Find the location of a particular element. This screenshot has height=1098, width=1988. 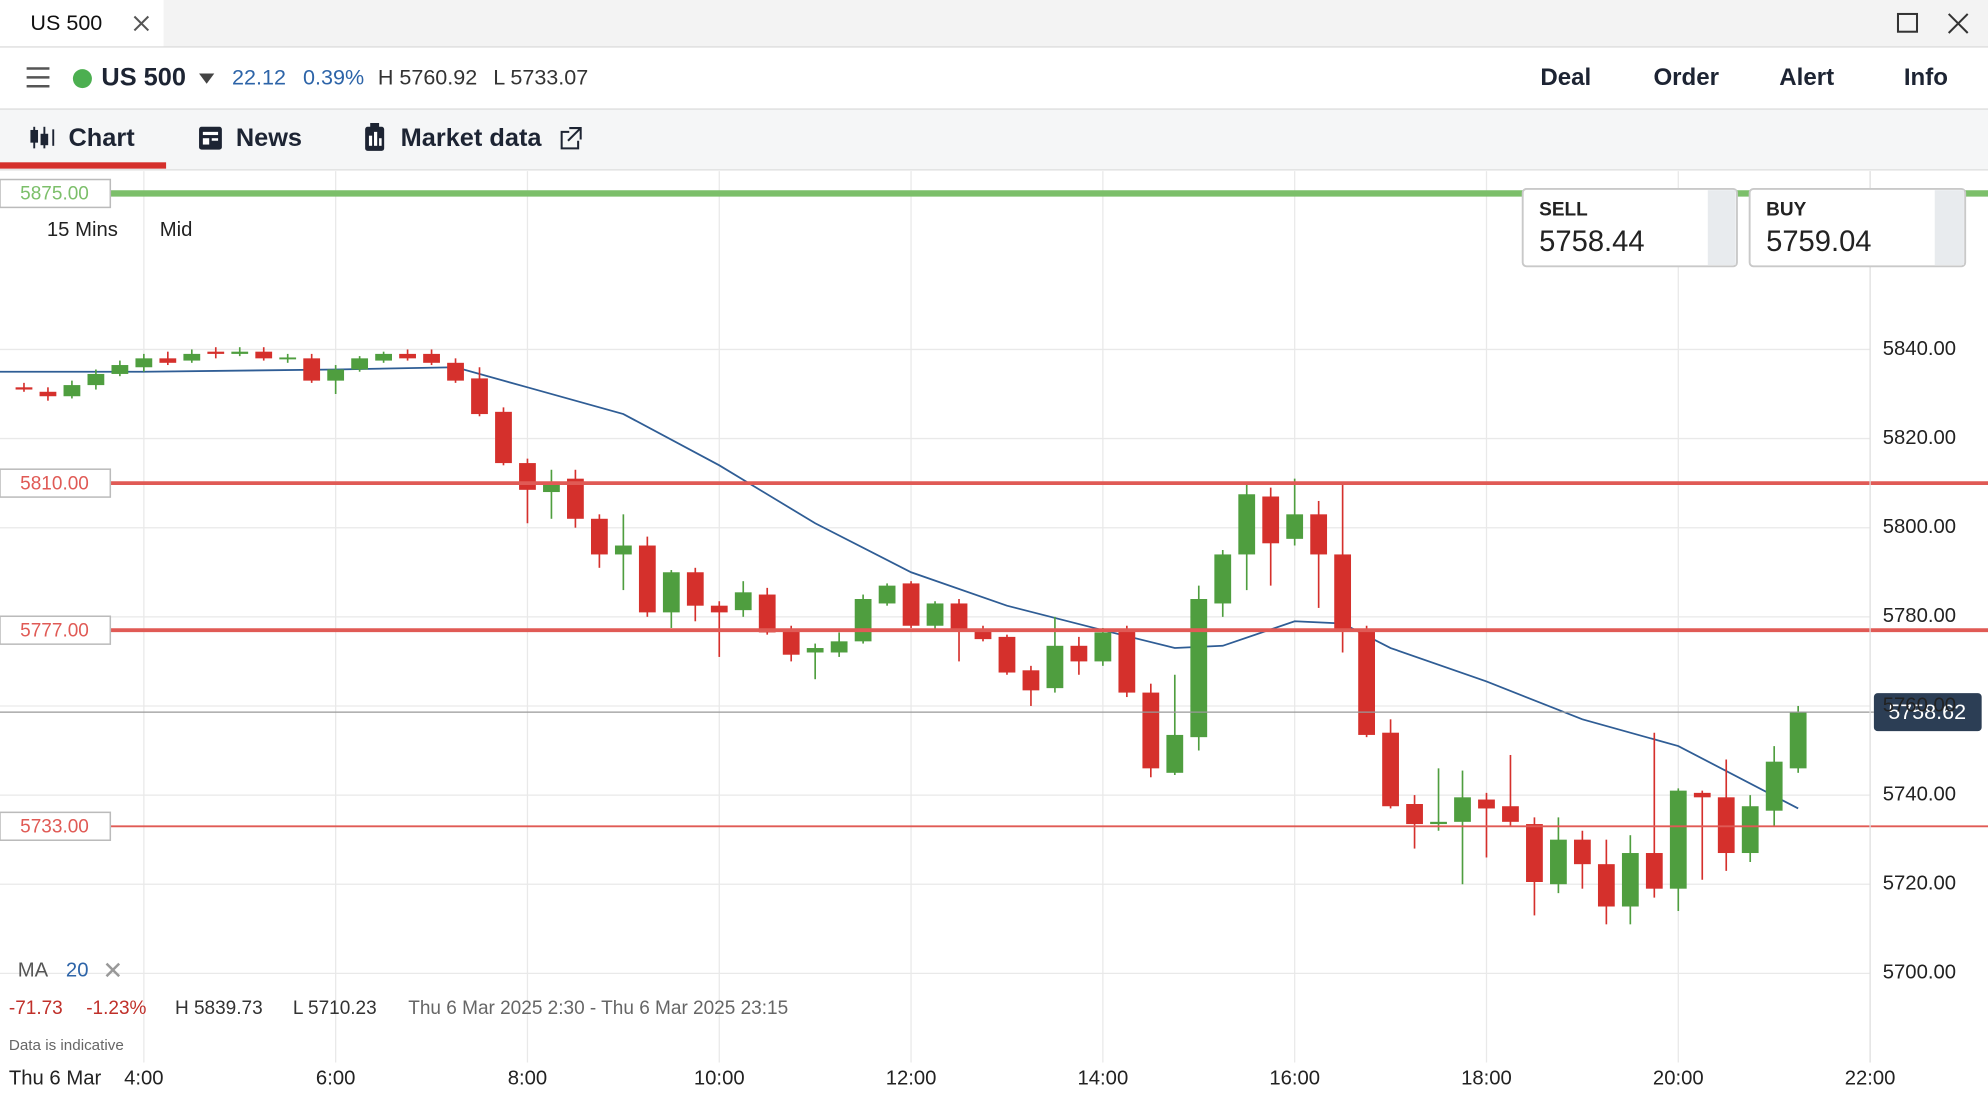

action-deal: Deal is located at coordinates (1565, 77).